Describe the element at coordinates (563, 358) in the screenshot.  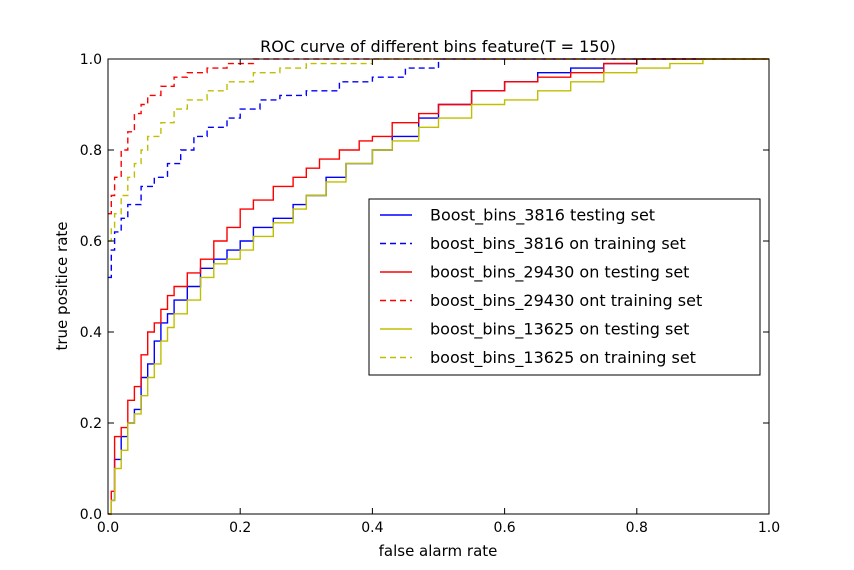
I see `legend-label: boost_bins_13625 on training set` at that location.